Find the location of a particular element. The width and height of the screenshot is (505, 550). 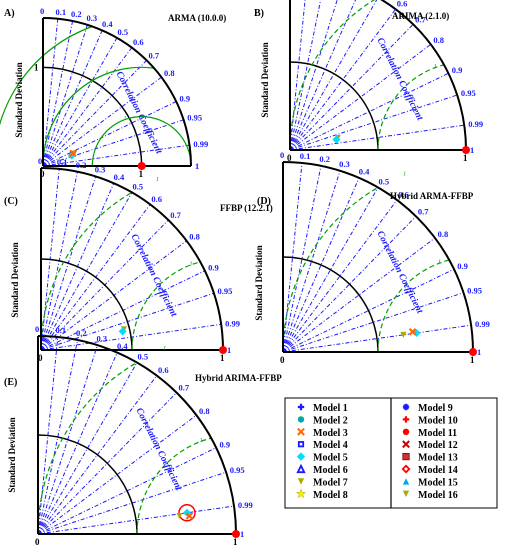

panel-label: (D) is located at coordinates (264, 201).